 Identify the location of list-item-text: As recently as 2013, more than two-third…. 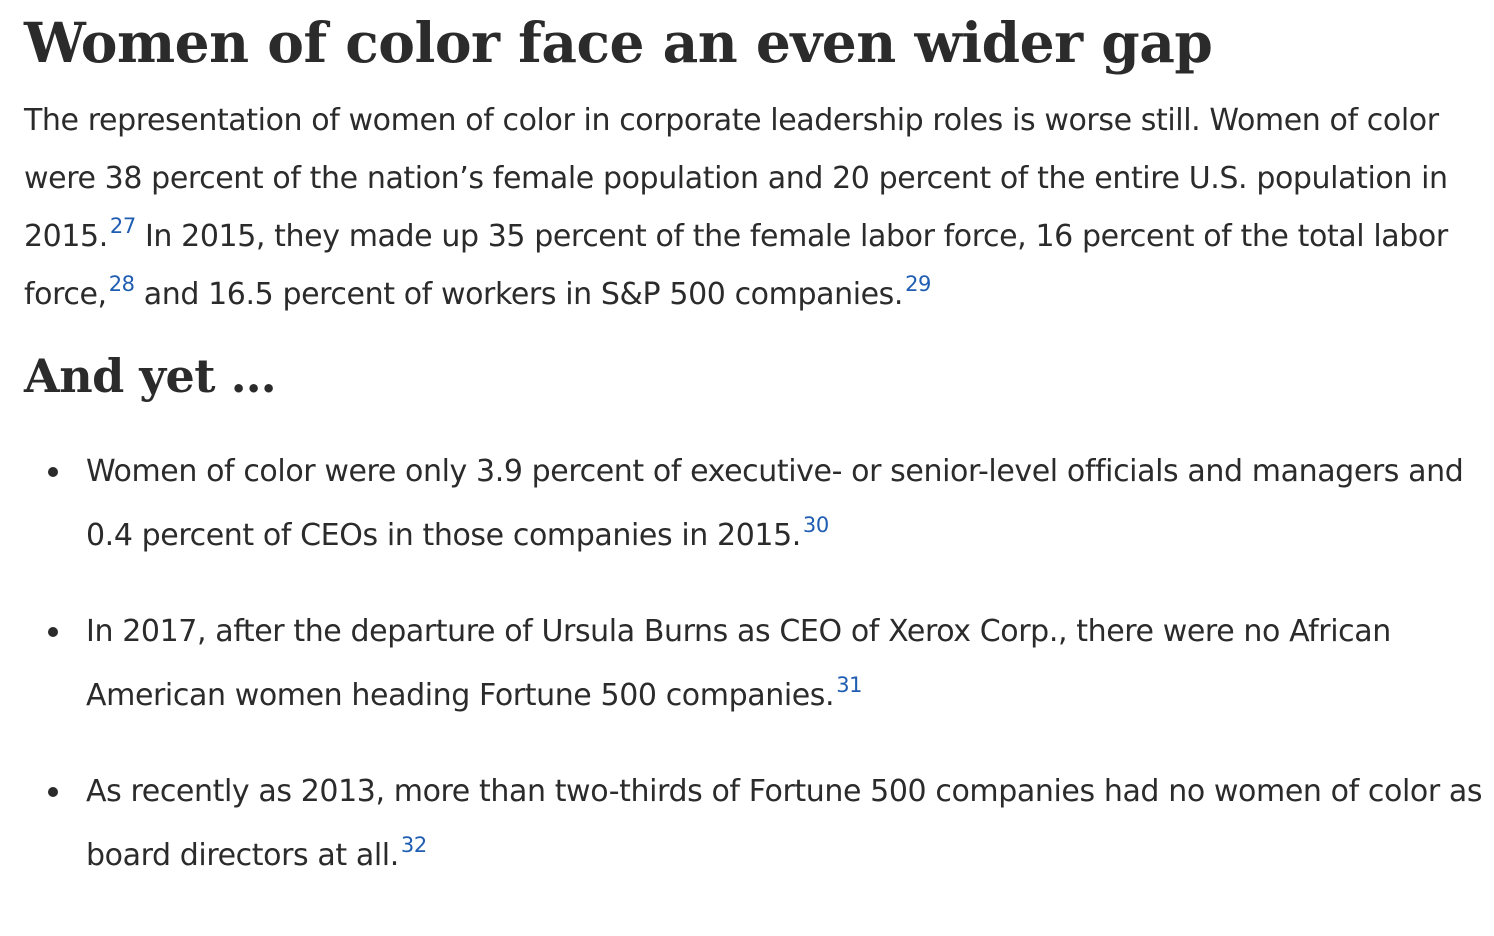
(784, 823).